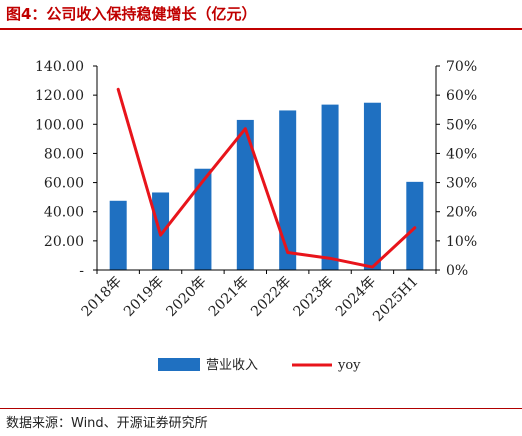  Describe the element at coordinates (349, 365) in the screenshot. I see `legend-line-label: yoy` at that location.